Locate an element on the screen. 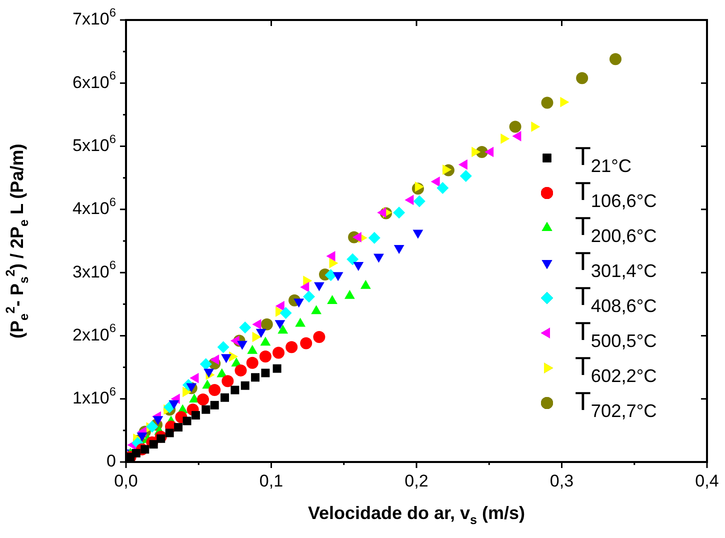  text: (Pe2- Ps2) / 2Pe L (Pa/m) is located at coordinates (17, 241).